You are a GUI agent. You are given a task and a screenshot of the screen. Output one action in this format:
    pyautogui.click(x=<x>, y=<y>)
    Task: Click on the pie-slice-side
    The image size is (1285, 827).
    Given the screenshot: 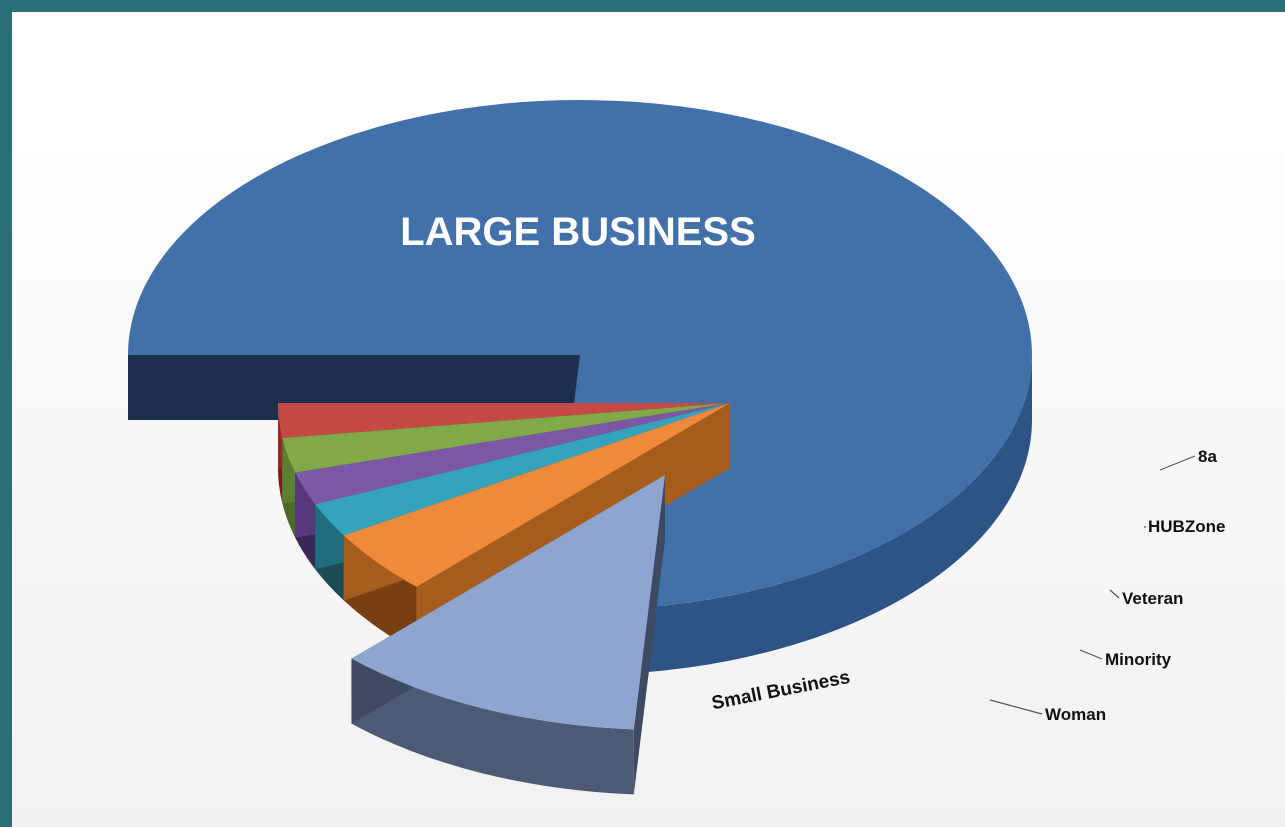 What is the action you would take?
    pyautogui.click(x=492, y=726)
    